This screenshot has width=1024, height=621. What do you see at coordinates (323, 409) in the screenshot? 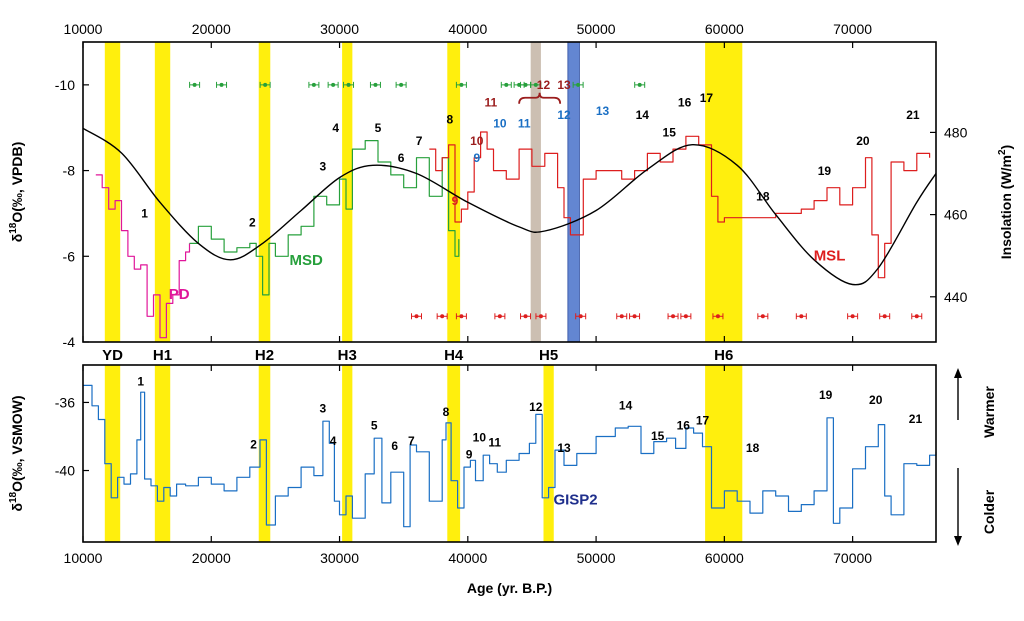
I see `event-number-label: 3` at bounding box center [323, 409].